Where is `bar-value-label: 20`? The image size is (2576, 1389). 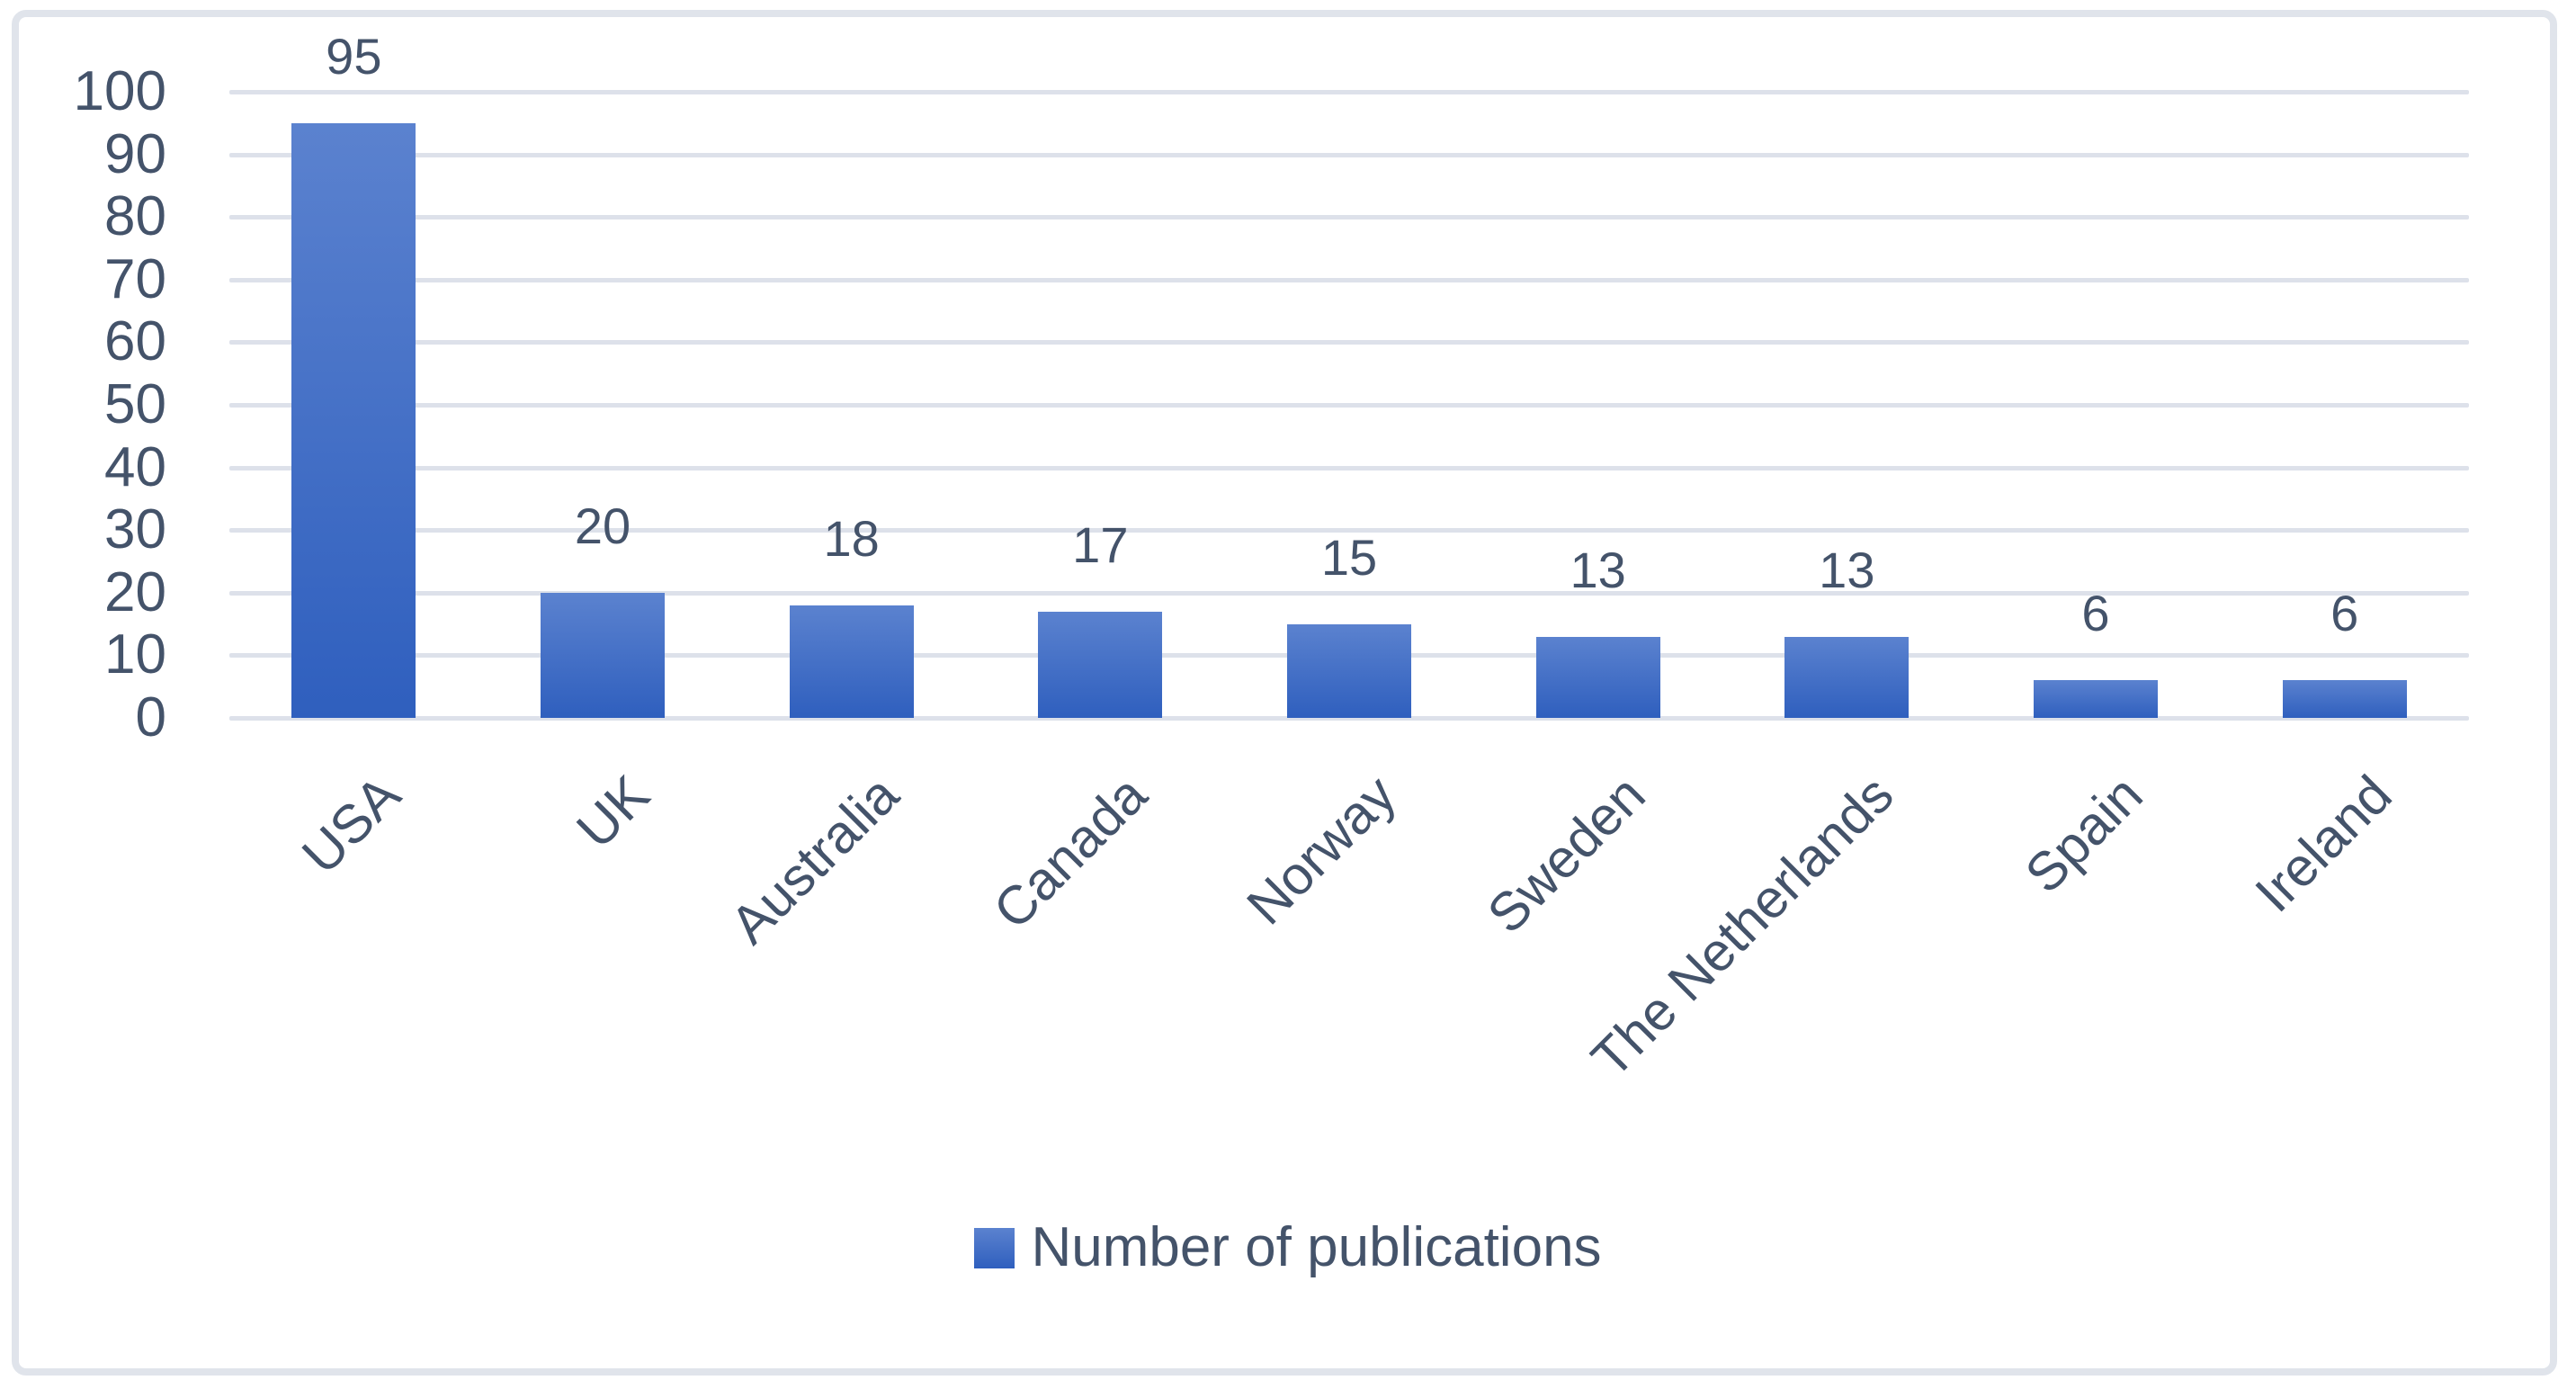
bar-value-label: 20 is located at coordinates (602, 525).